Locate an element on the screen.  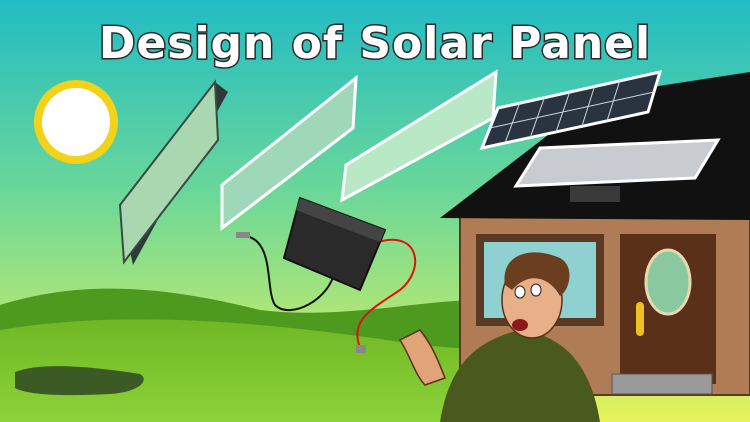
junction-box is located at coordinates (595, 194).